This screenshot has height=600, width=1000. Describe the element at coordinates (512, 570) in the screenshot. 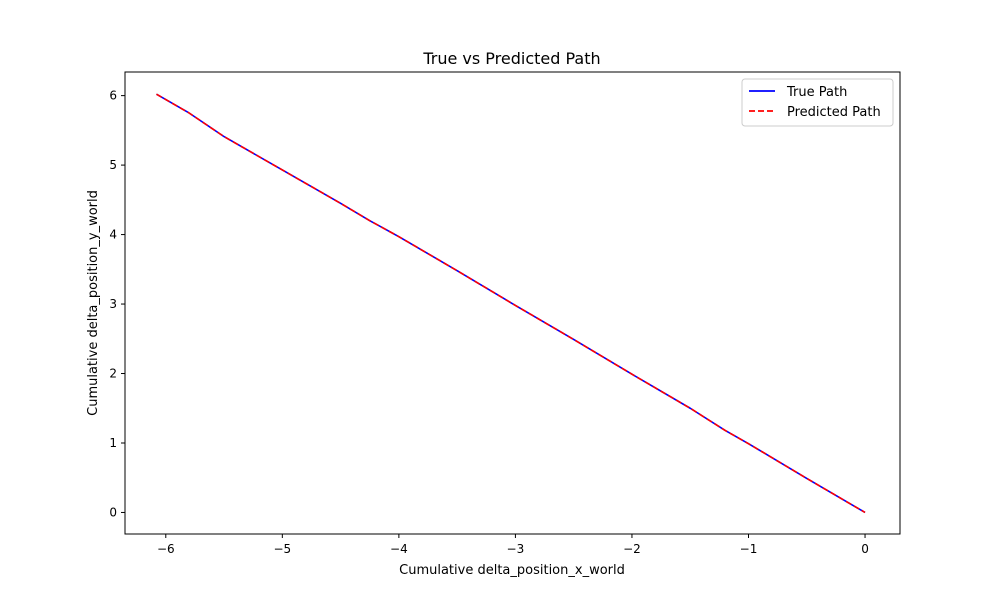

I see `x-axis-label: Cumulative delta_position_x_world` at that location.